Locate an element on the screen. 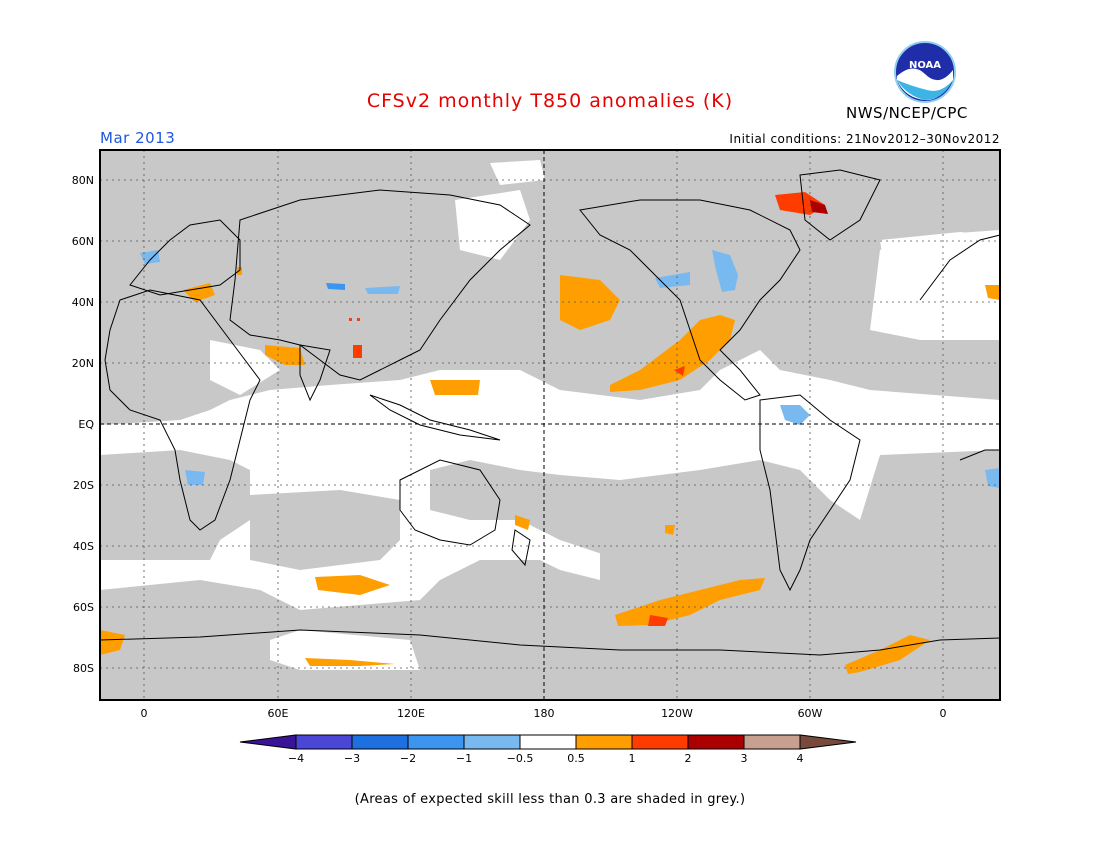 This screenshot has height=850, width=1100. forecast-month: Mar 2013 is located at coordinates (138, 138).